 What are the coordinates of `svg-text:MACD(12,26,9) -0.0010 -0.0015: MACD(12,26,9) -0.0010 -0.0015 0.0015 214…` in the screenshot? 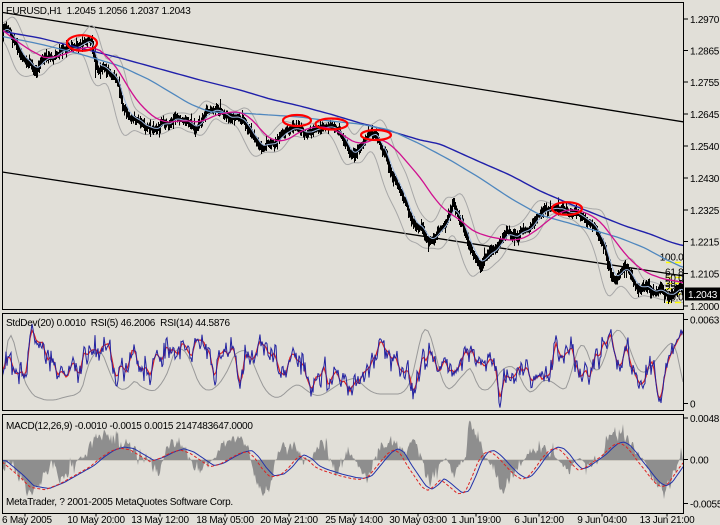 It's located at (129, 426).